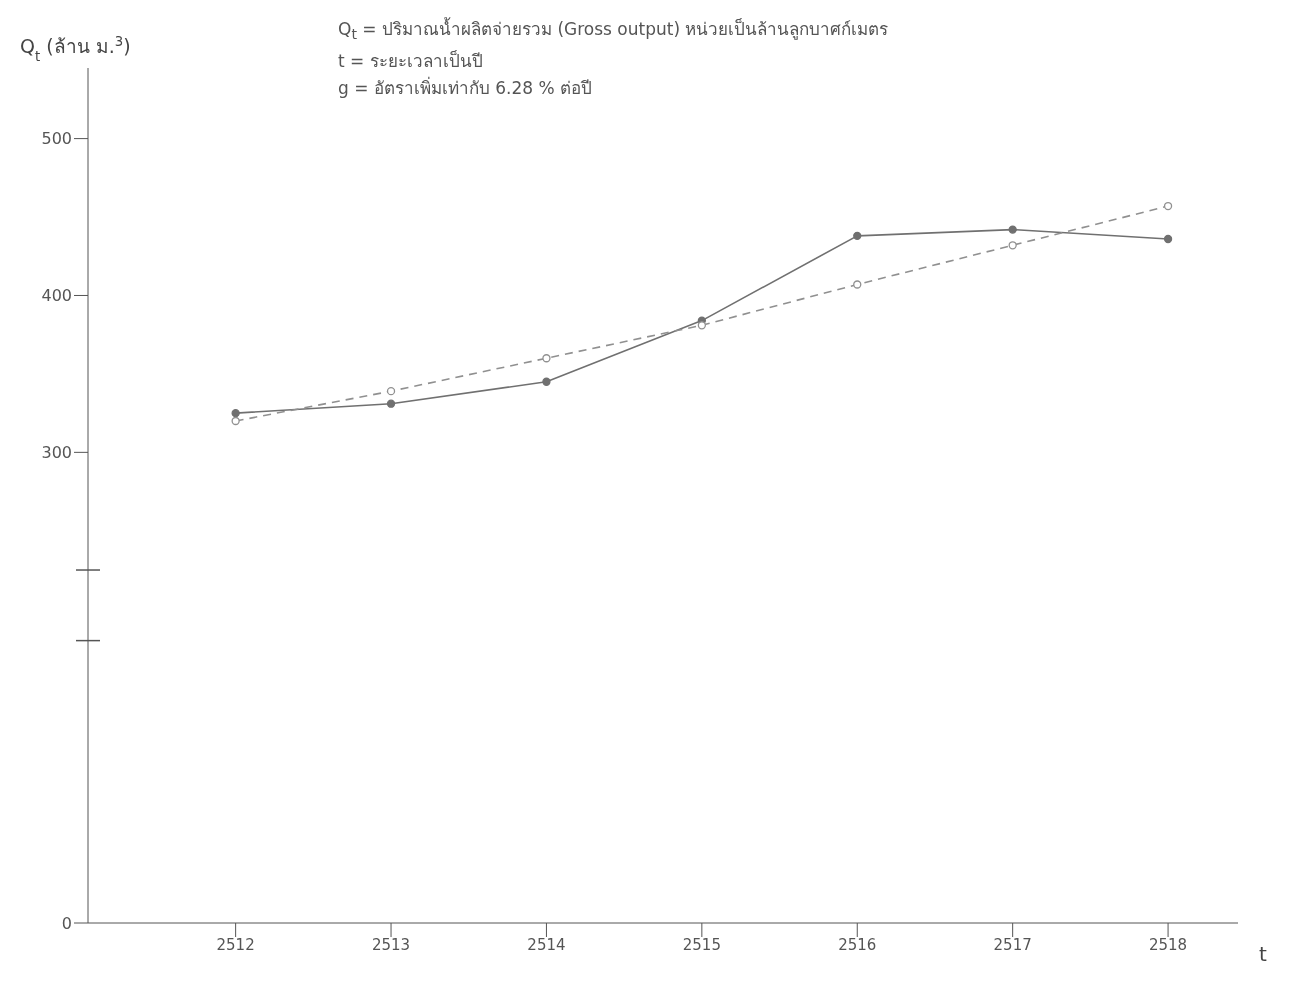 The height and width of the screenshot is (998, 1315). I want to click on y-tick-label: 0, so click(66, 923).